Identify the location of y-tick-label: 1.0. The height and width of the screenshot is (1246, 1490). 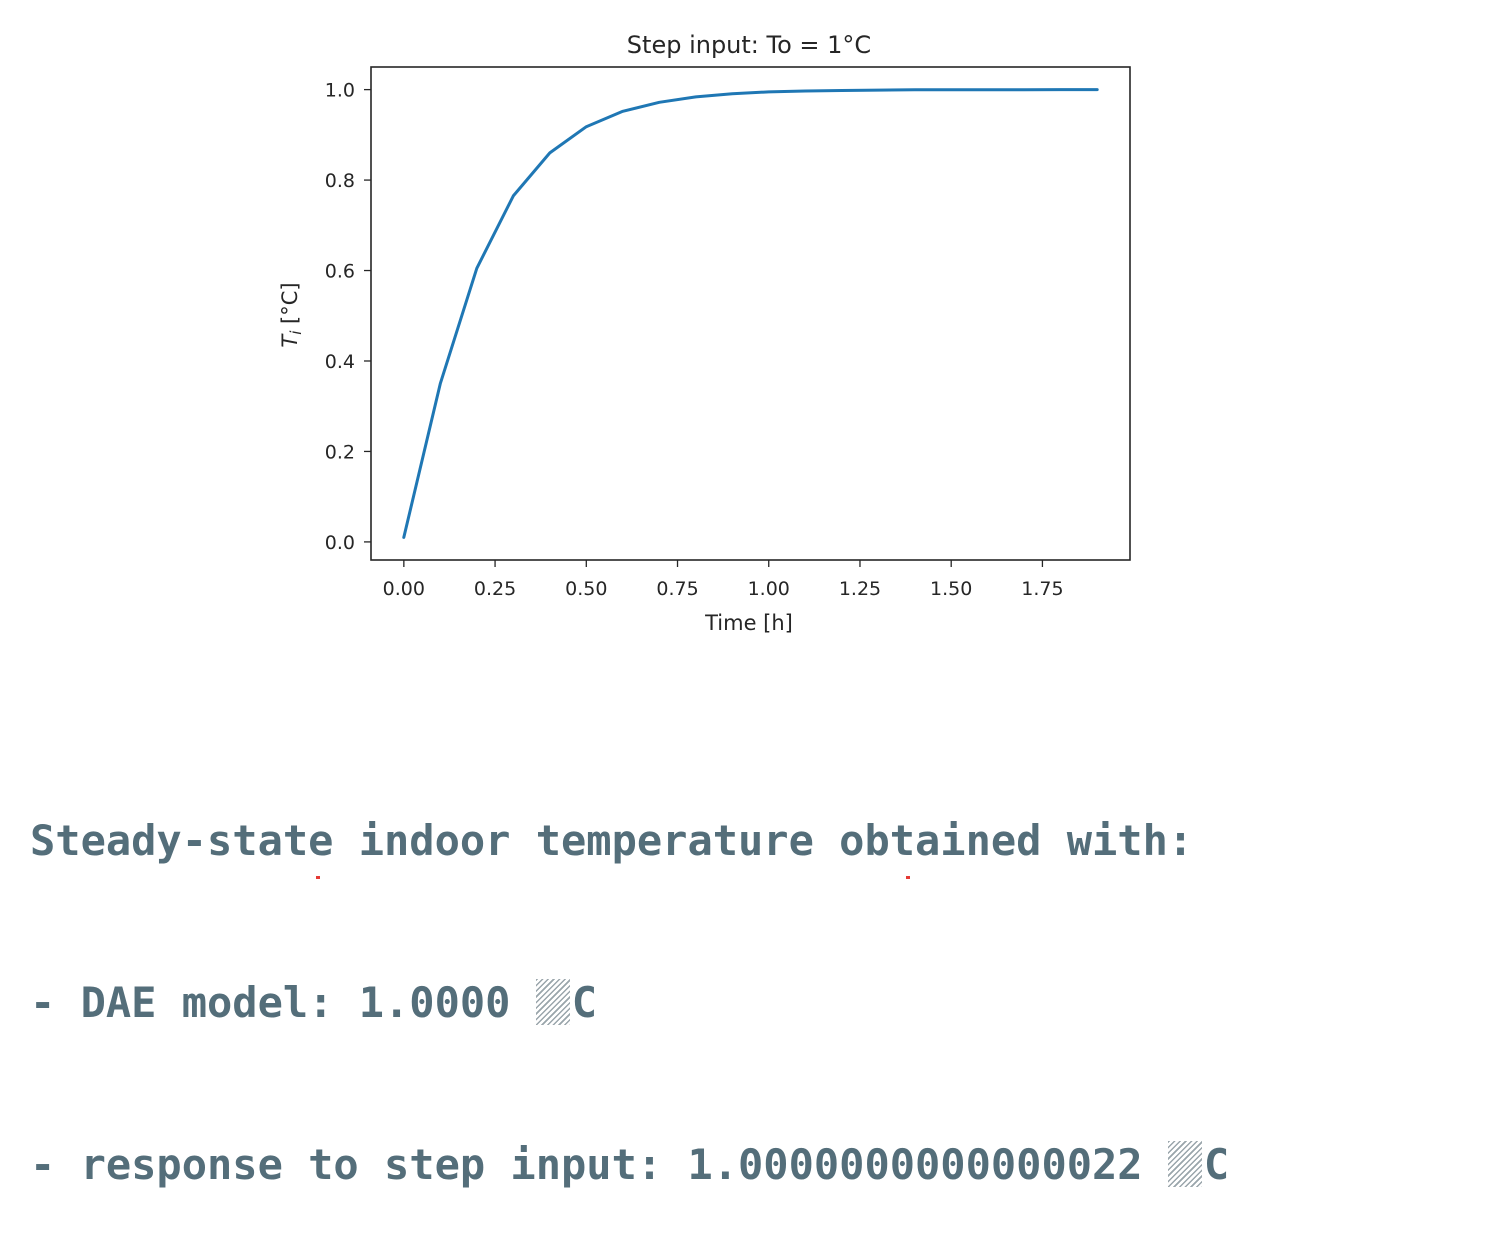
(340, 91).